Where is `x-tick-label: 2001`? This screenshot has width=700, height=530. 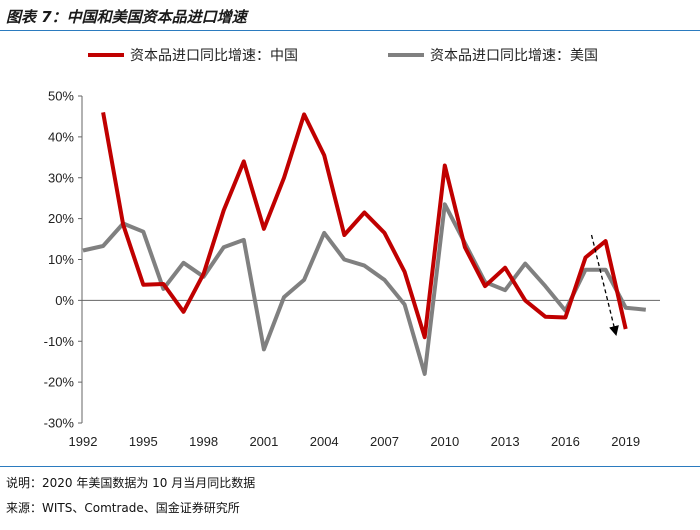
x-tick-label: 2001 is located at coordinates (263, 441).